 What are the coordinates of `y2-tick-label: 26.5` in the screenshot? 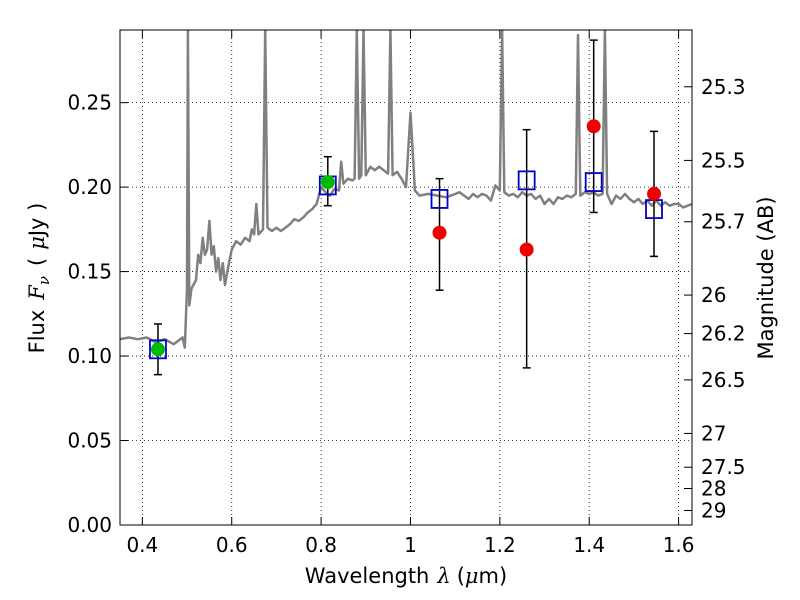 It's located at (723, 380).